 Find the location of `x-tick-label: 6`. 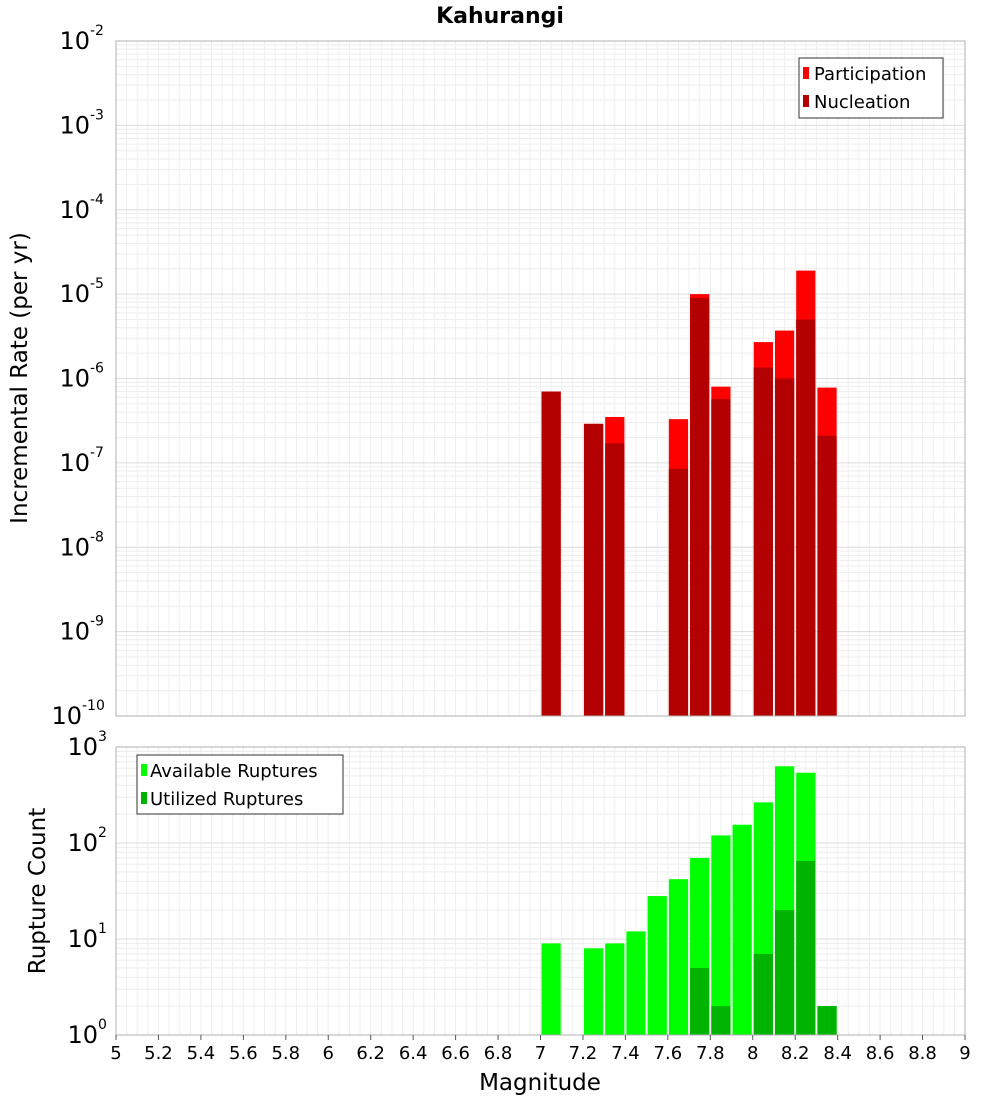

x-tick-label: 6 is located at coordinates (328, 1053).